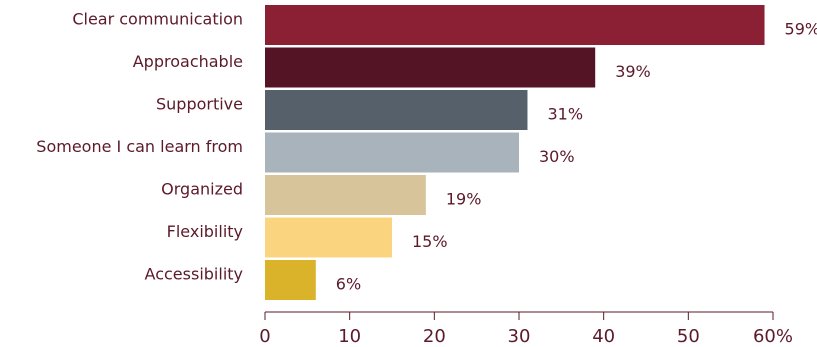 Image resolution: width=817 pixels, height=347 pixels. Describe the element at coordinates (430, 241) in the screenshot. I see `value-label: 15%` at that location.